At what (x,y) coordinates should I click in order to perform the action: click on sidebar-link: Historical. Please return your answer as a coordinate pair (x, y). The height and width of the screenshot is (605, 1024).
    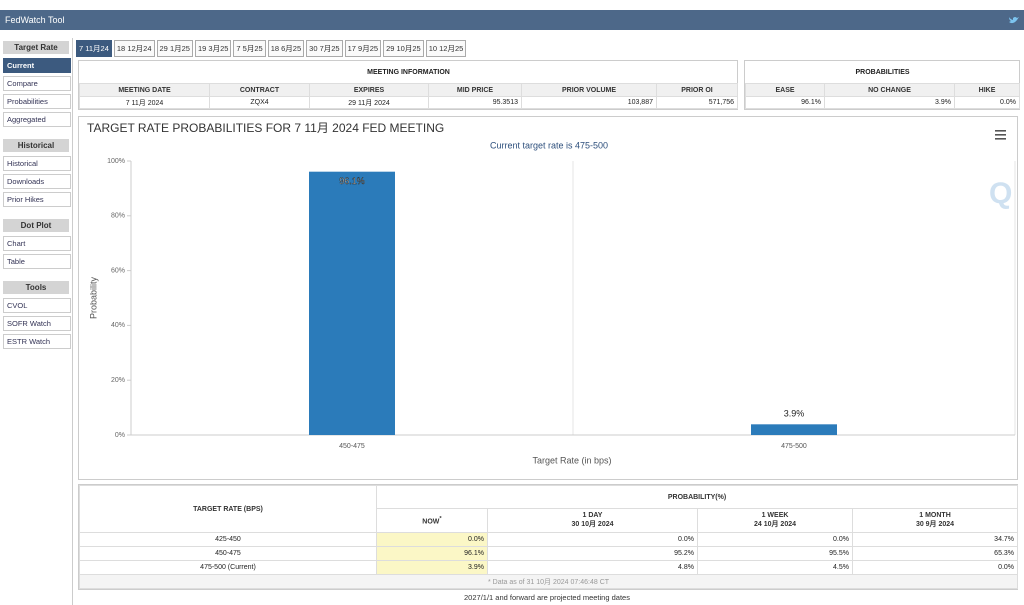
    Looking at the image, I should click on (37, 163).